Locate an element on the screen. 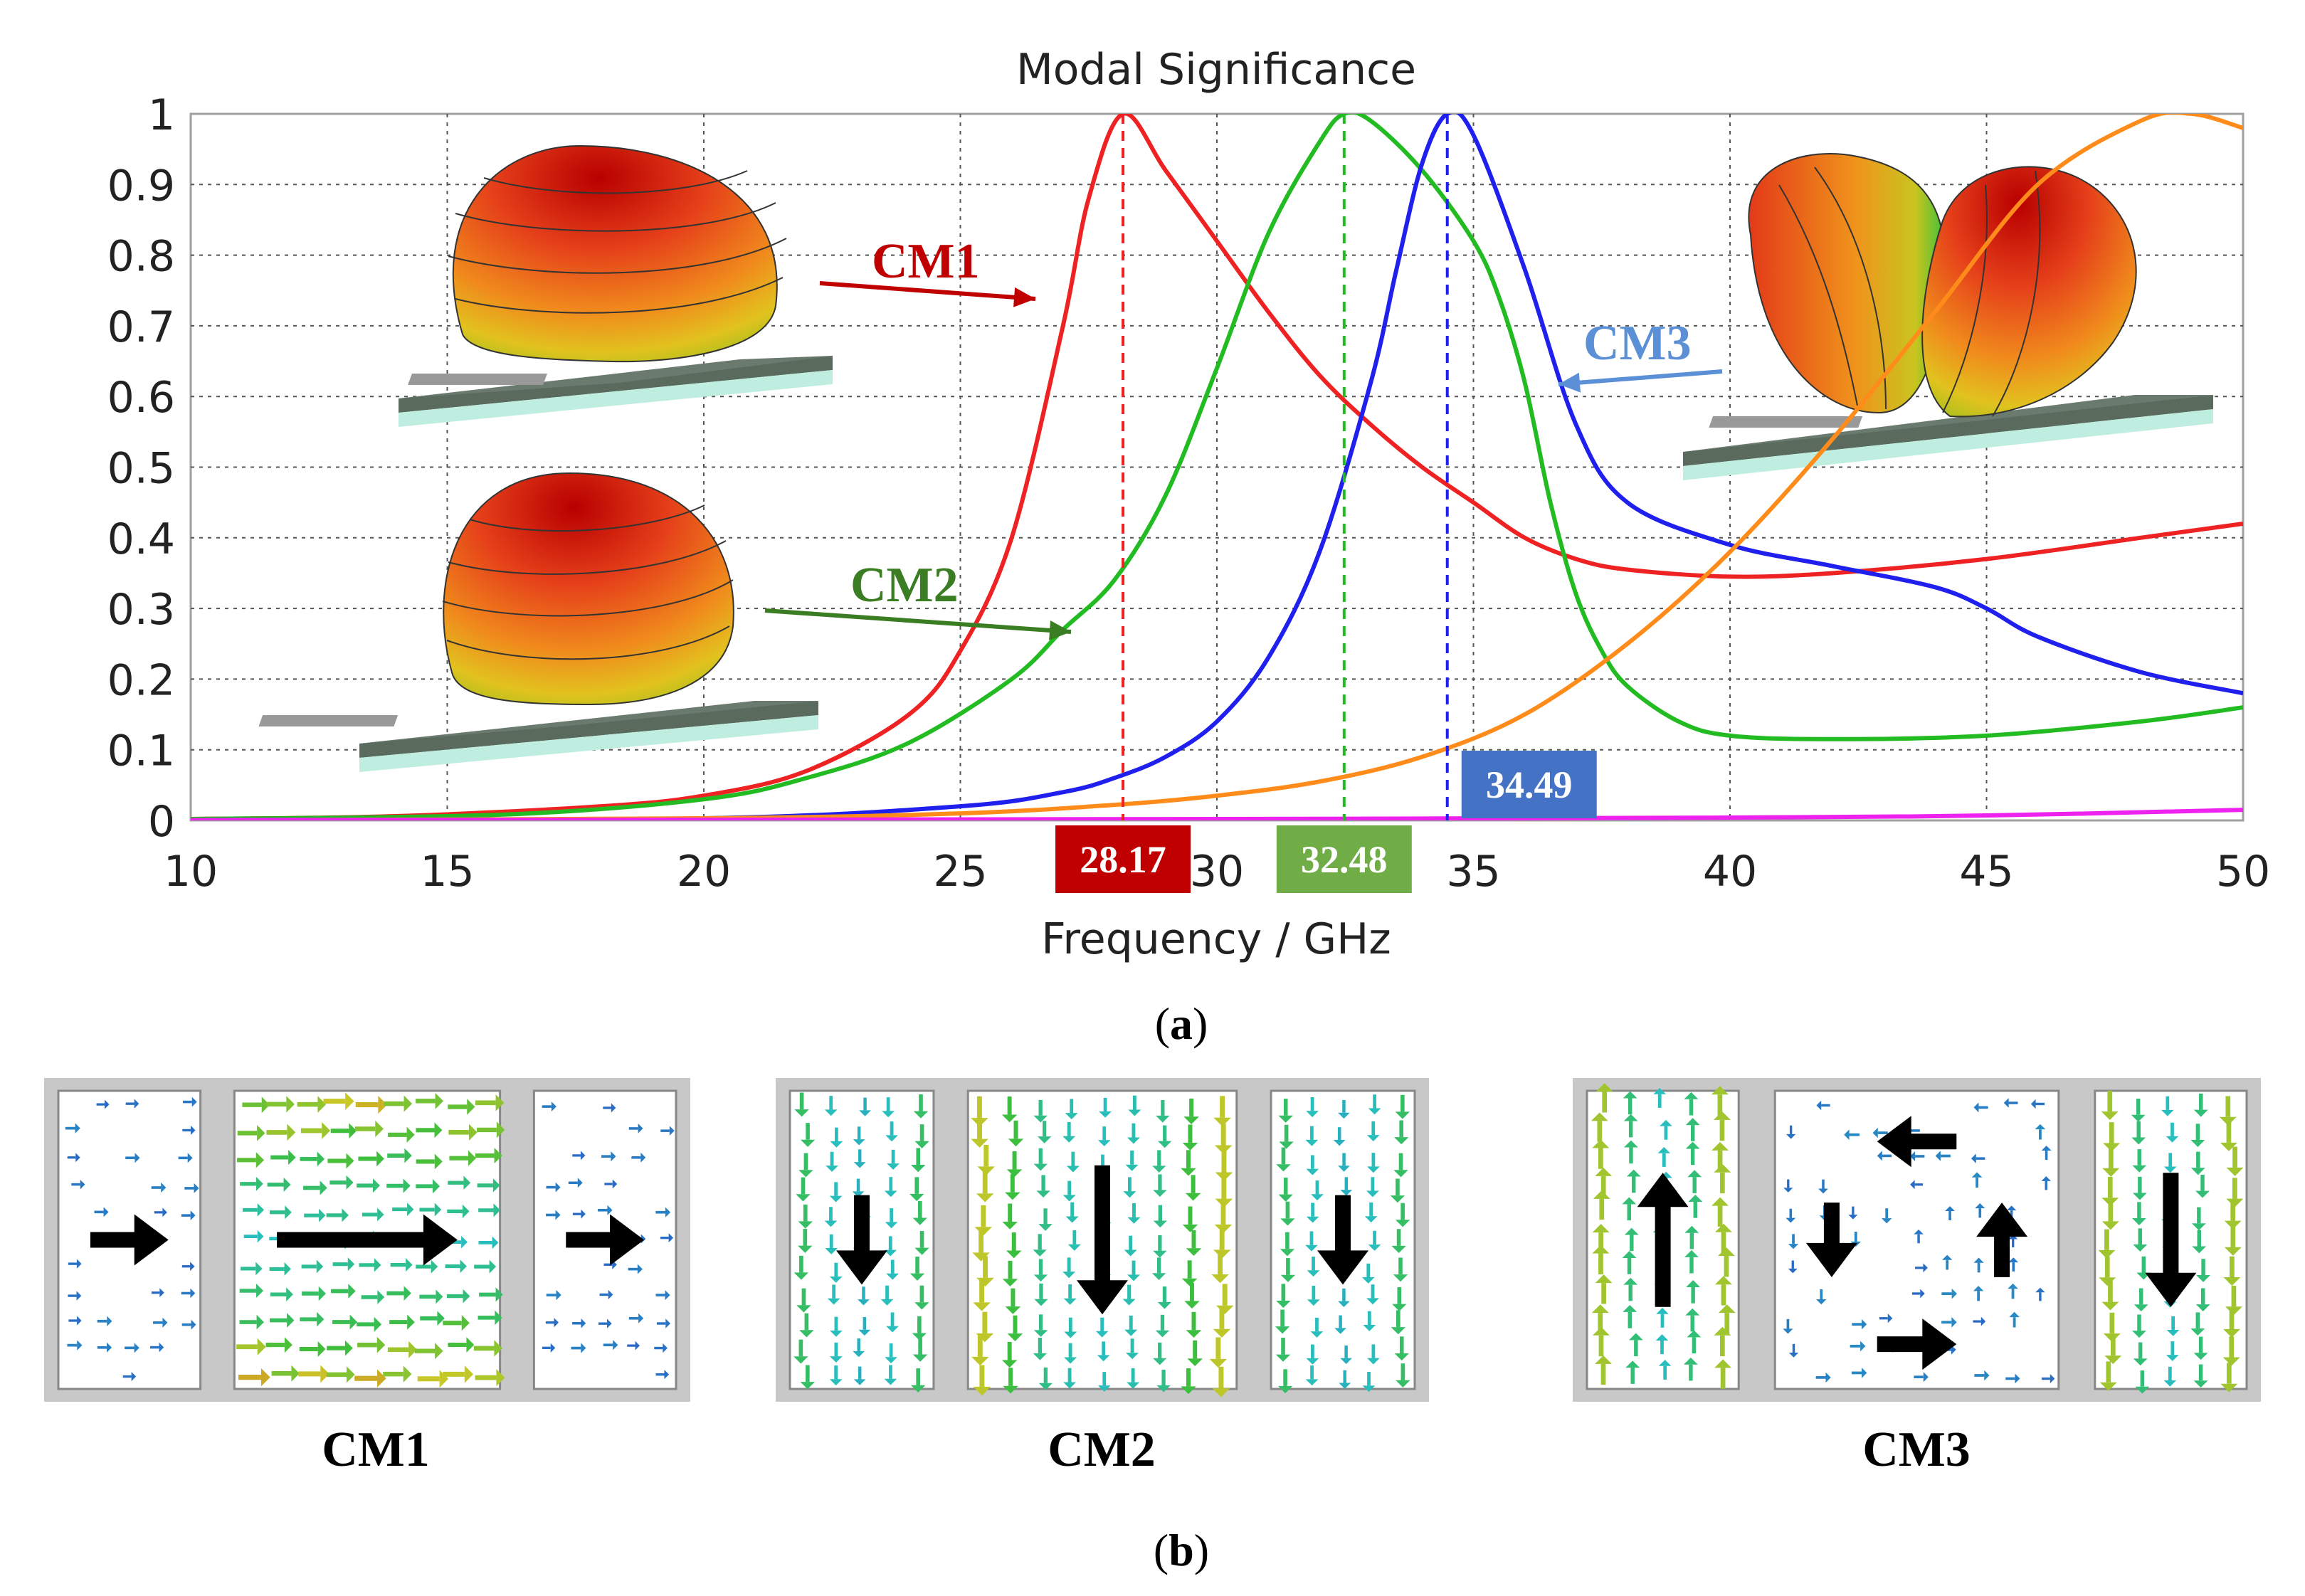  y-tick-label: 0 is located at coordinates (161, 822).